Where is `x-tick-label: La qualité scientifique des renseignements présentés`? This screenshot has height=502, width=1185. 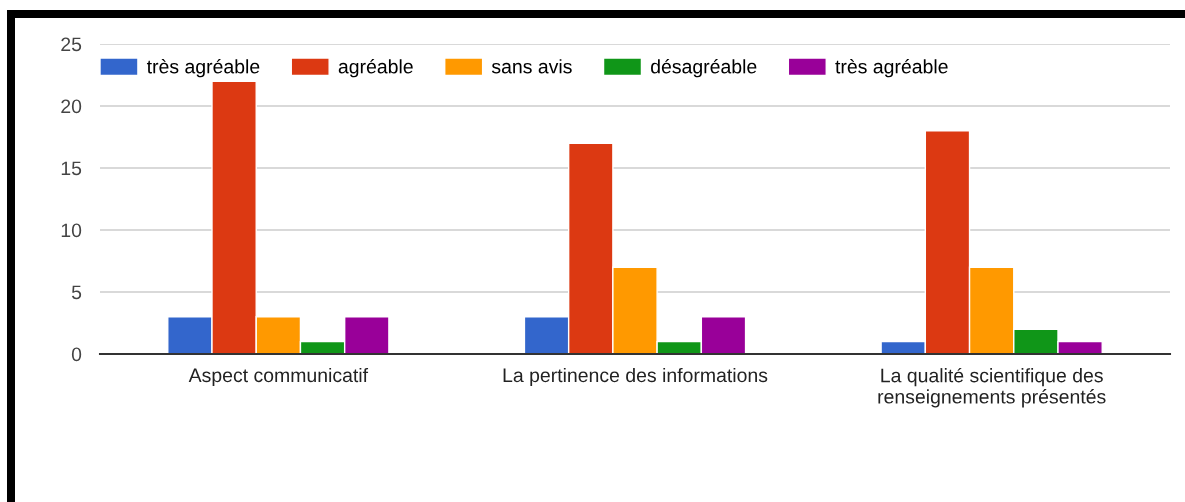 x-tick-label: La qualité scientifique des renseignements présentés is located at coordinates (992, 387).